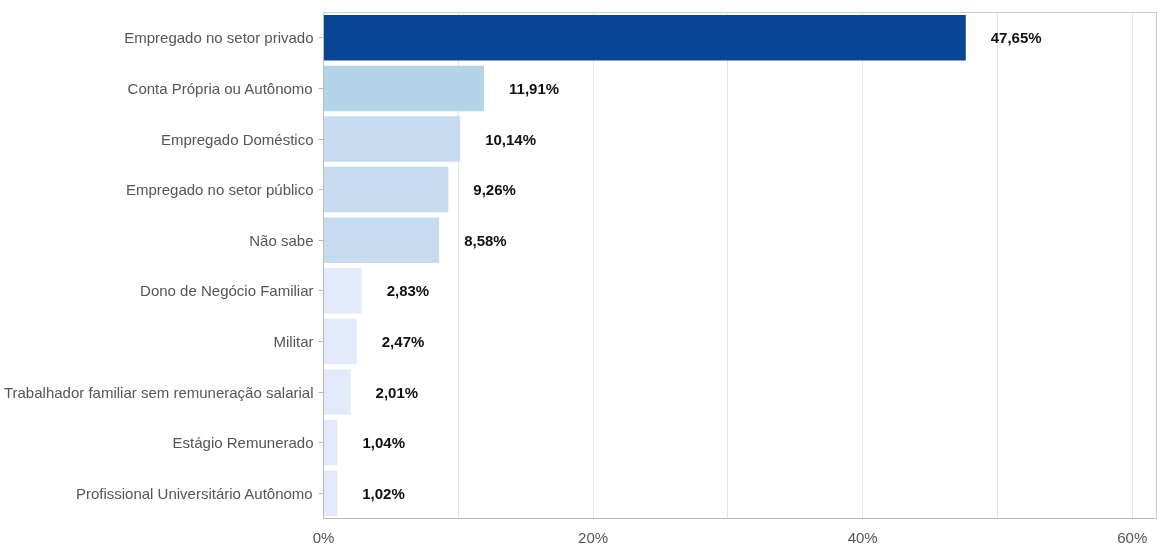 The image size is (1158, 548). Describe the element at coordinates (1016, 38) in the screenshot. I see `data-label: 47,65%` at that location.